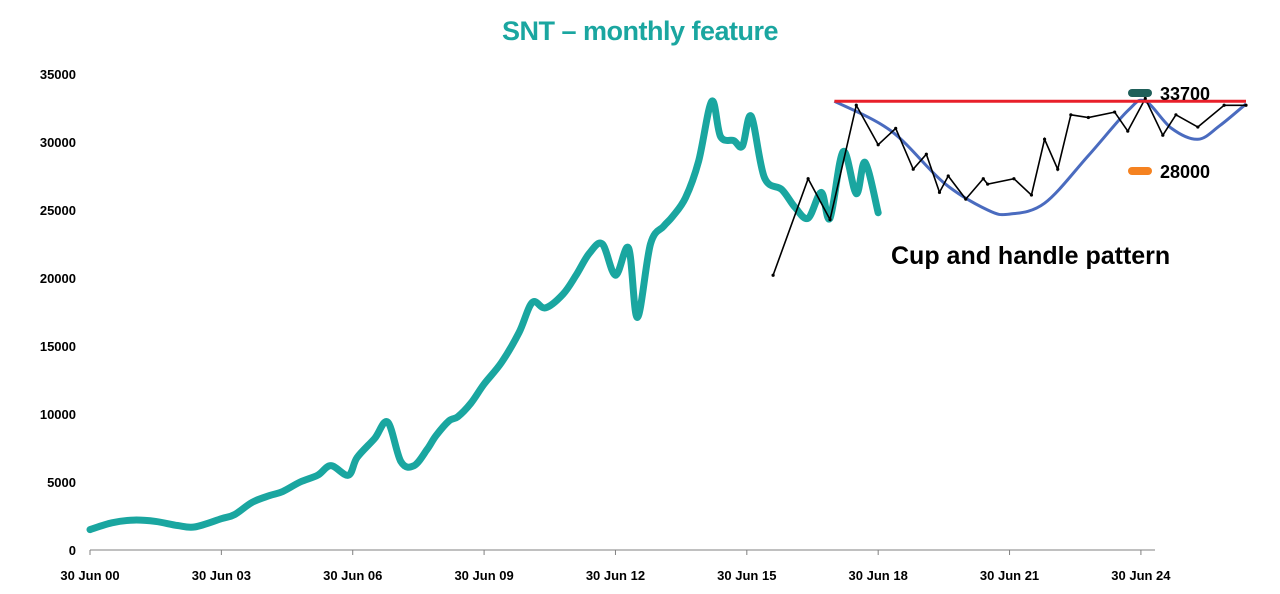  What do you see at coordinates (58, 142) in the screenshot?
I see `y-tick-label: 30000` at bounding box center [58, 142].